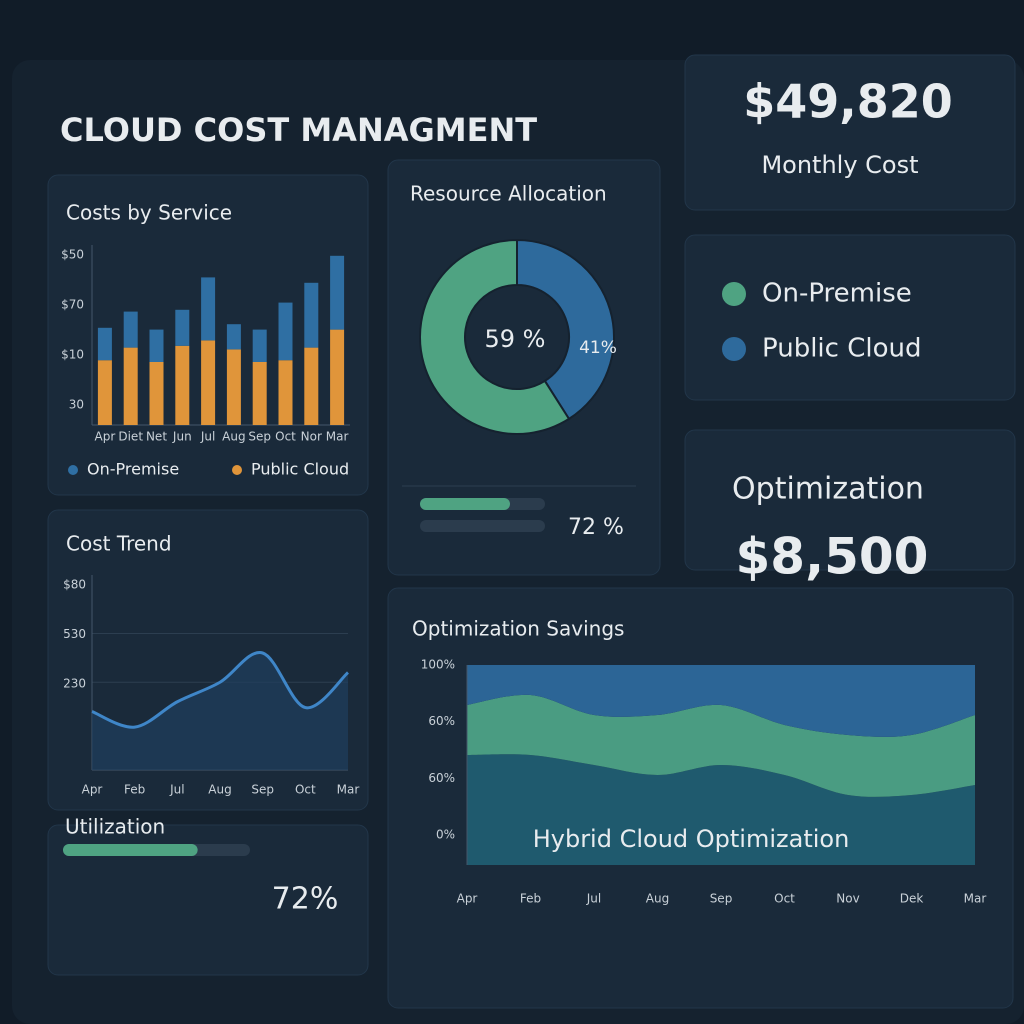  What do you see at coordinates (508, 194) in the screenshot?
I see `chart-title: Resource Allocation` at bounding box center [508, 194].